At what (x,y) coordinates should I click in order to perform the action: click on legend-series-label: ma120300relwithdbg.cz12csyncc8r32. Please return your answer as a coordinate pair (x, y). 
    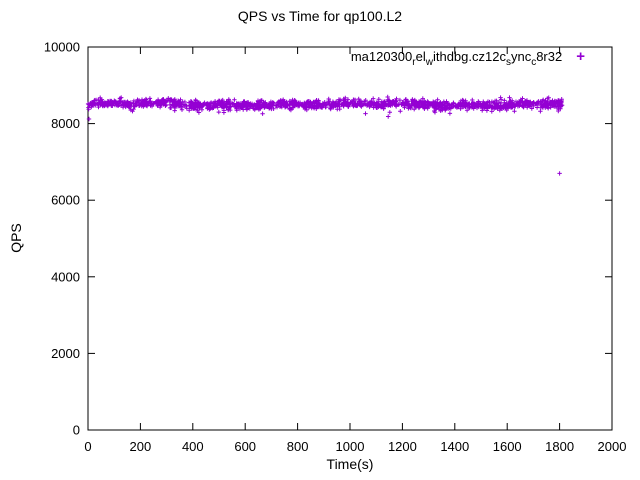
    Looking at the image, I should click on (456, 58).